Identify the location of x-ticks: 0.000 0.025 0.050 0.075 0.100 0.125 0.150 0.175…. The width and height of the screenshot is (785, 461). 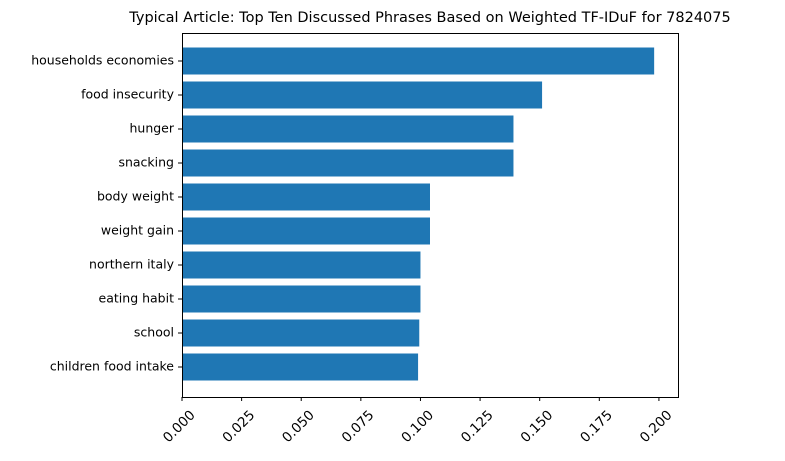
(418, 421).